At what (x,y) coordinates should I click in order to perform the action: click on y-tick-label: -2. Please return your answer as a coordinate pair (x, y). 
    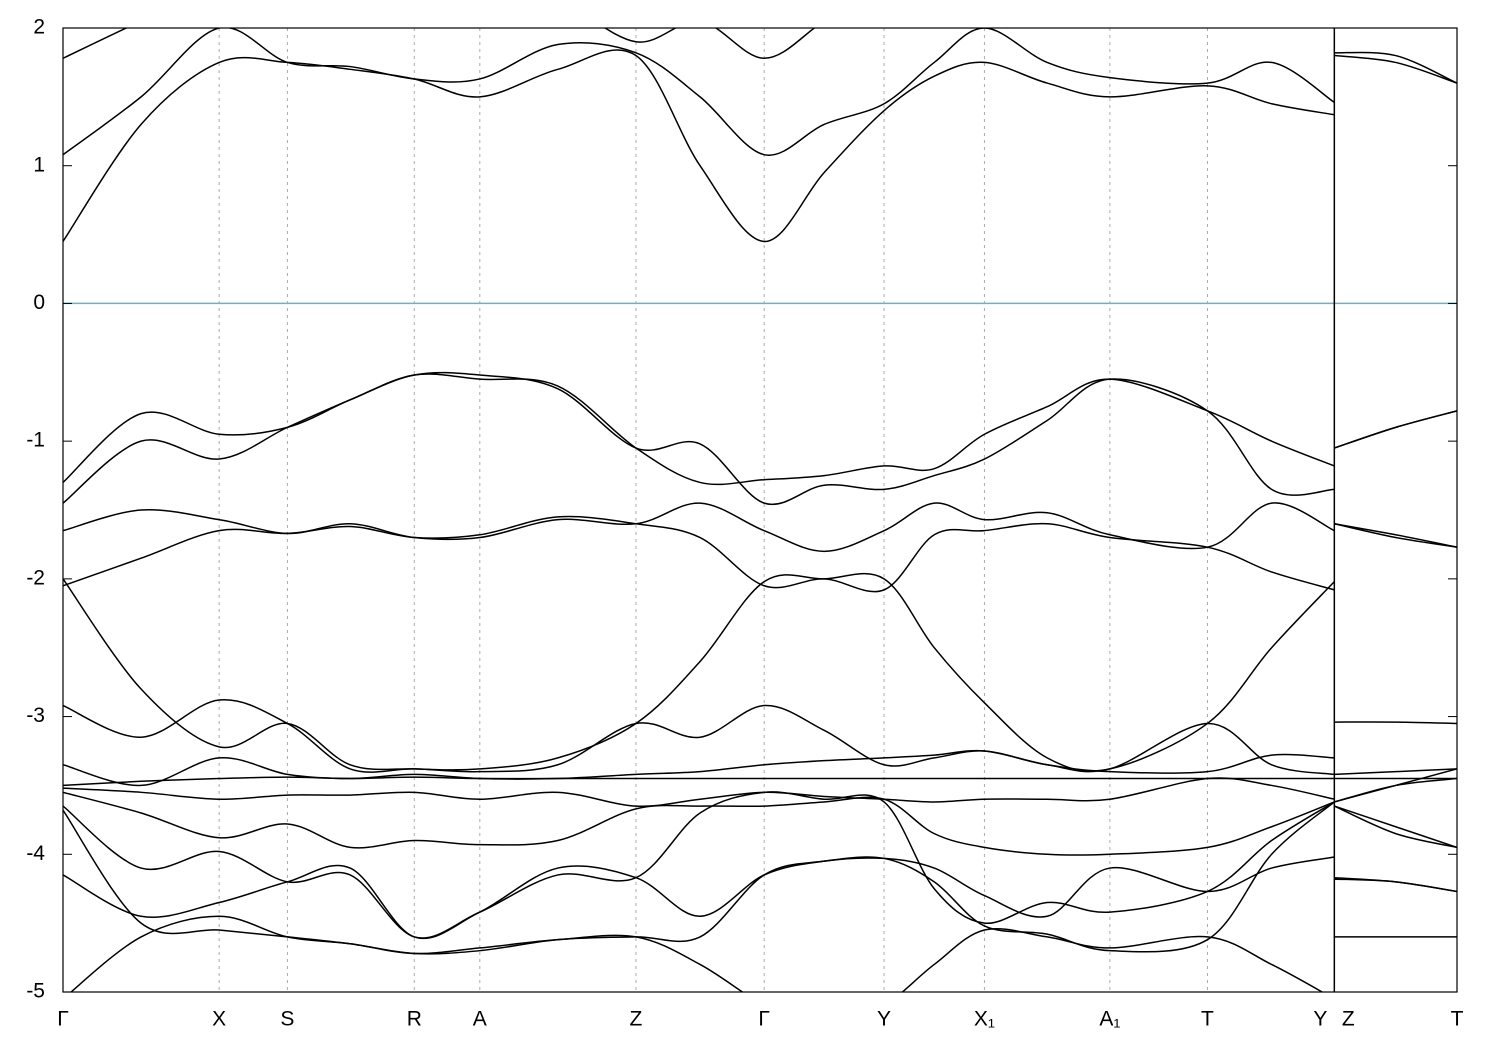
    Looking at the image, I should click on (35, 577).